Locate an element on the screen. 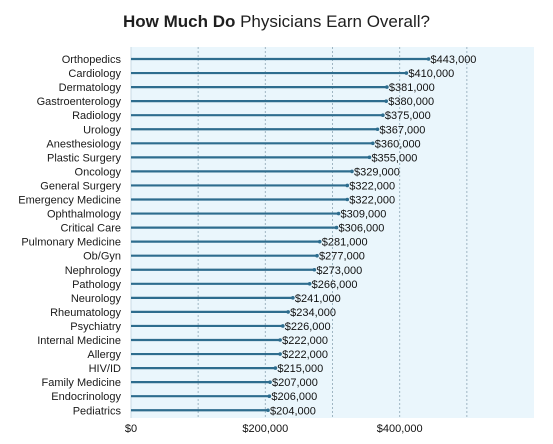 Image resolution: width=553 pixels, height=444 pixels. x-axis-ticks: $0 $200,000 $400,000 is located at coordinates (274, 429).